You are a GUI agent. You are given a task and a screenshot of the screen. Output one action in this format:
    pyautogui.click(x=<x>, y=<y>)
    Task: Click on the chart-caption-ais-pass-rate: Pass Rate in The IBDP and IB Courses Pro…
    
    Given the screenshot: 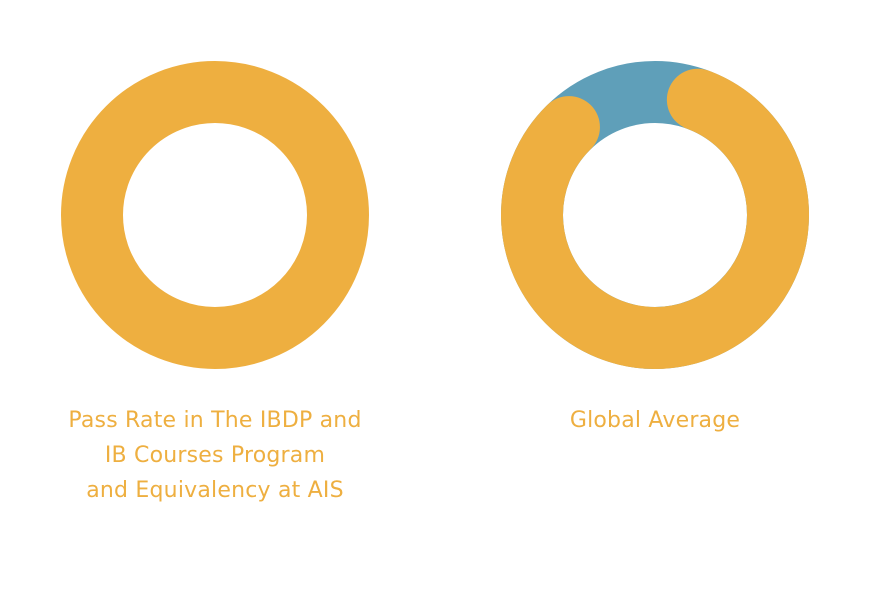 What is the action you would take?
    pyautogui.click(x=215, y=455)
    